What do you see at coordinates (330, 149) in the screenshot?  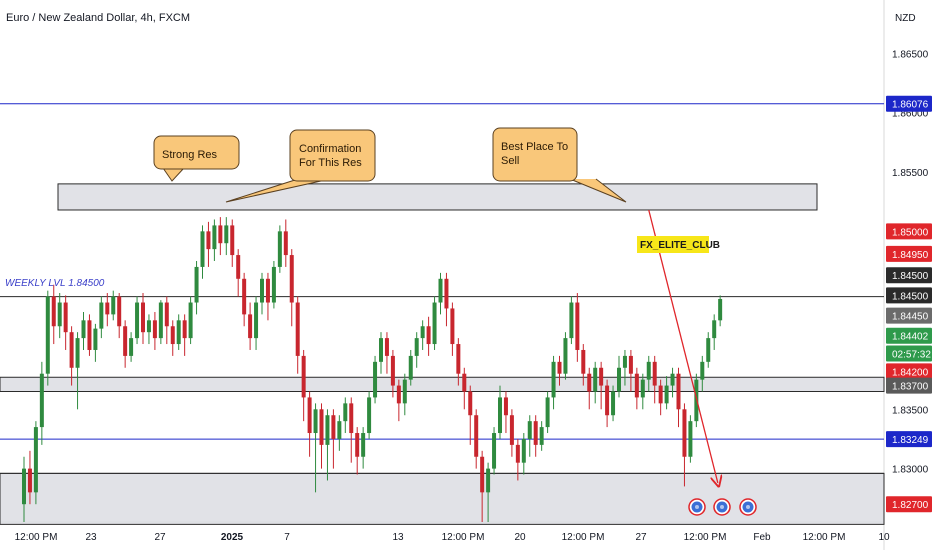 I see `callout-confirmation-line1: Confirmation` at bounding box center [330, 149].